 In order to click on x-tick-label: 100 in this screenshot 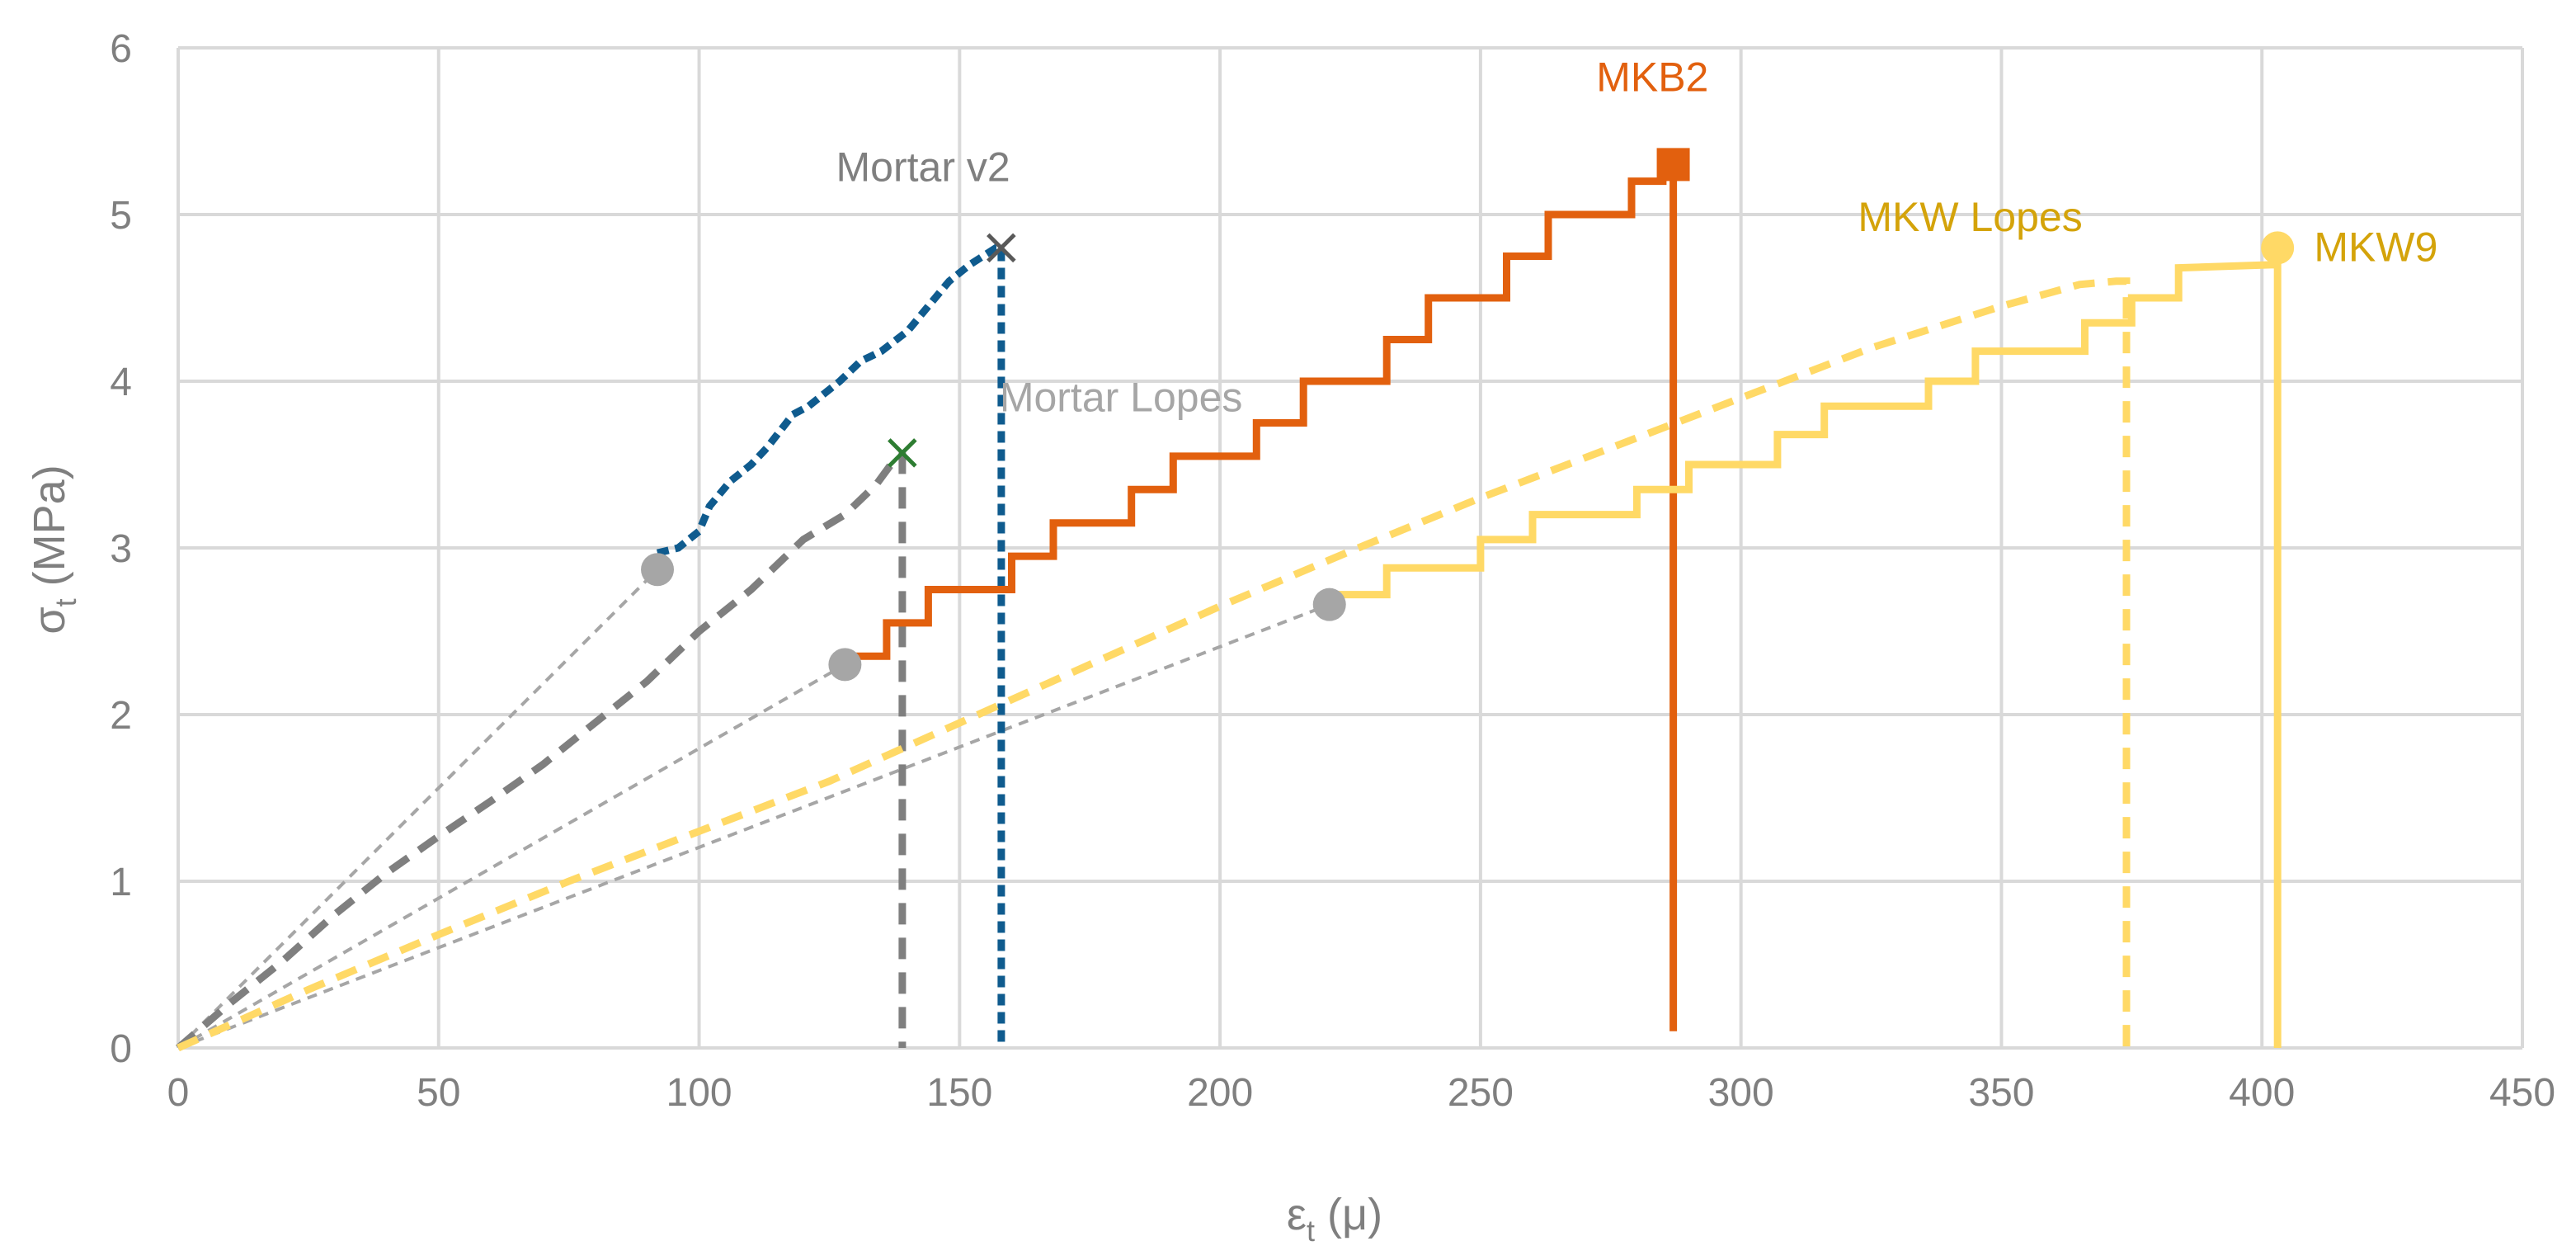, I will do `click(699, 1093)`.